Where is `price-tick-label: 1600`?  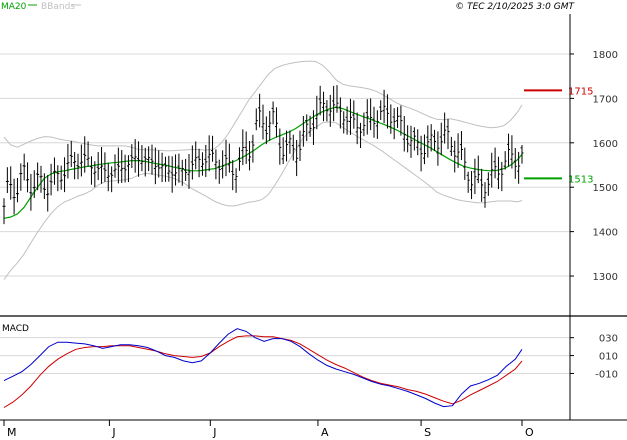 price-tick-label: 1600 is located at coordinates (605, 144).